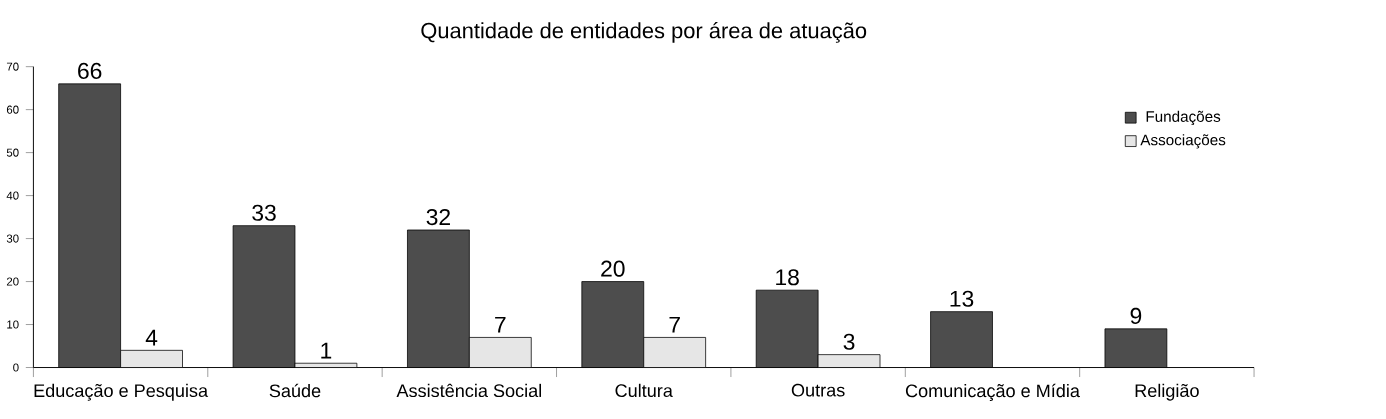 Image resolution: width=1386 pixels, height=419 pixels. I want to click on chart-title: Quantidade de entidades por área de atuação, so click(644, 32).